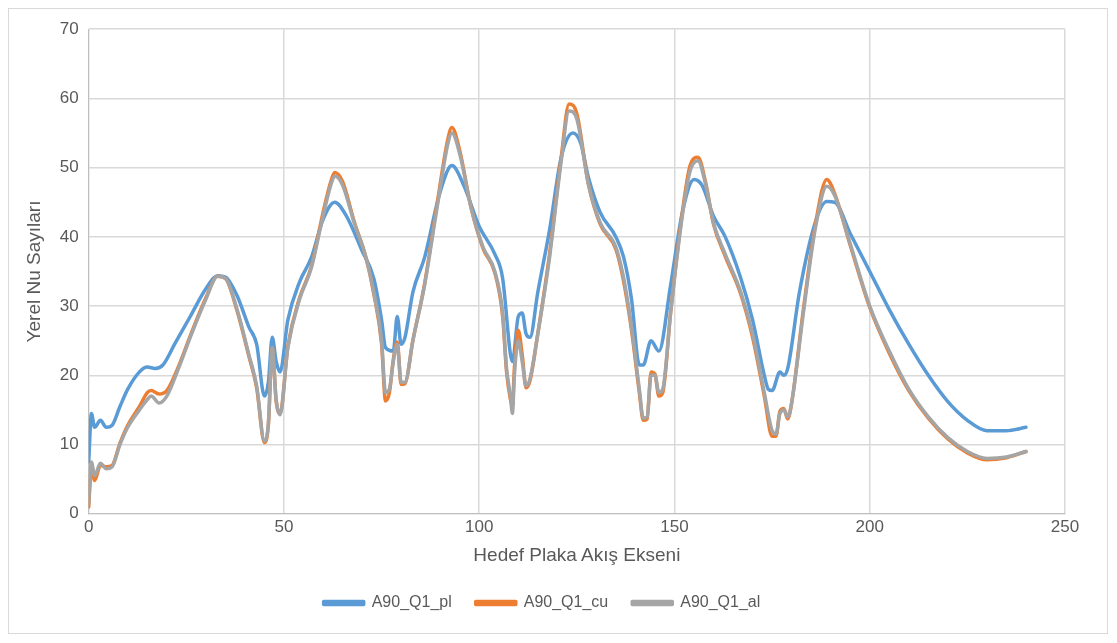 The height and width of the screenshot is (643, 1117). What do you see at coordinates (74, 513) in the screenshot?
I see `y-tick-label: 0` at bounding box center [74, 513].